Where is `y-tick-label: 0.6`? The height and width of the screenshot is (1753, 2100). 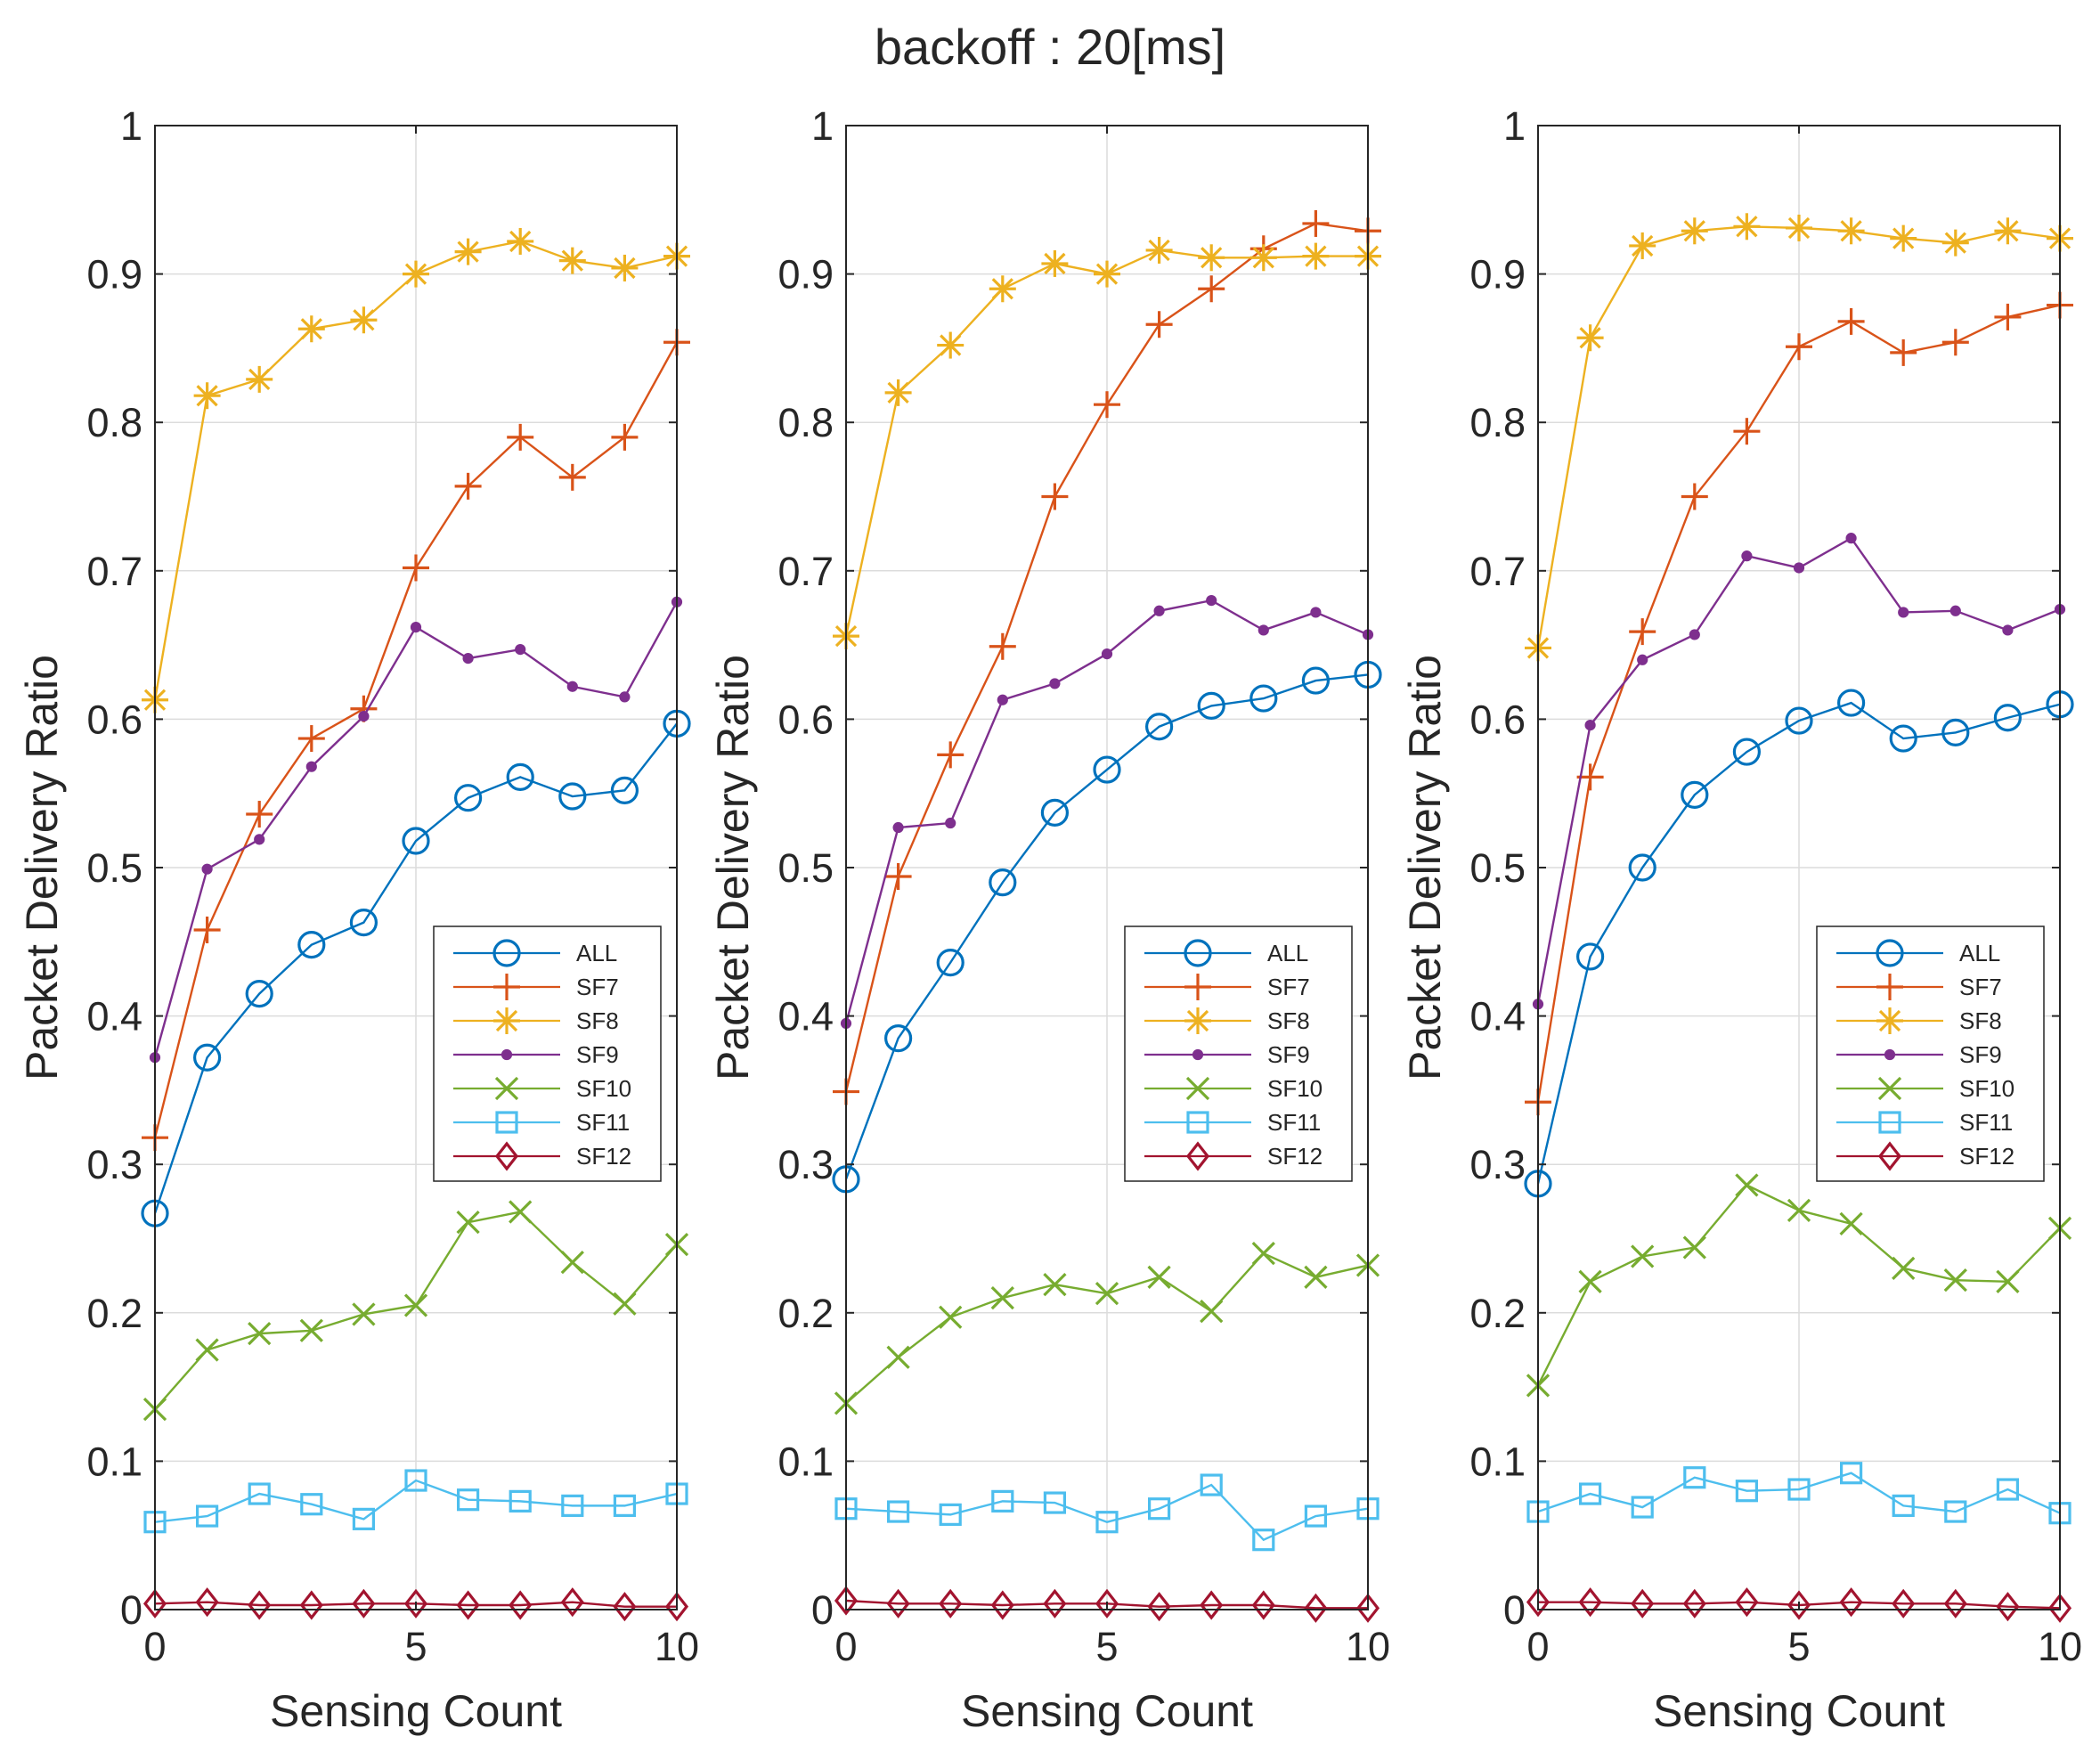
y-tick-label: 0.6 is located at coordinates (1497, 719).